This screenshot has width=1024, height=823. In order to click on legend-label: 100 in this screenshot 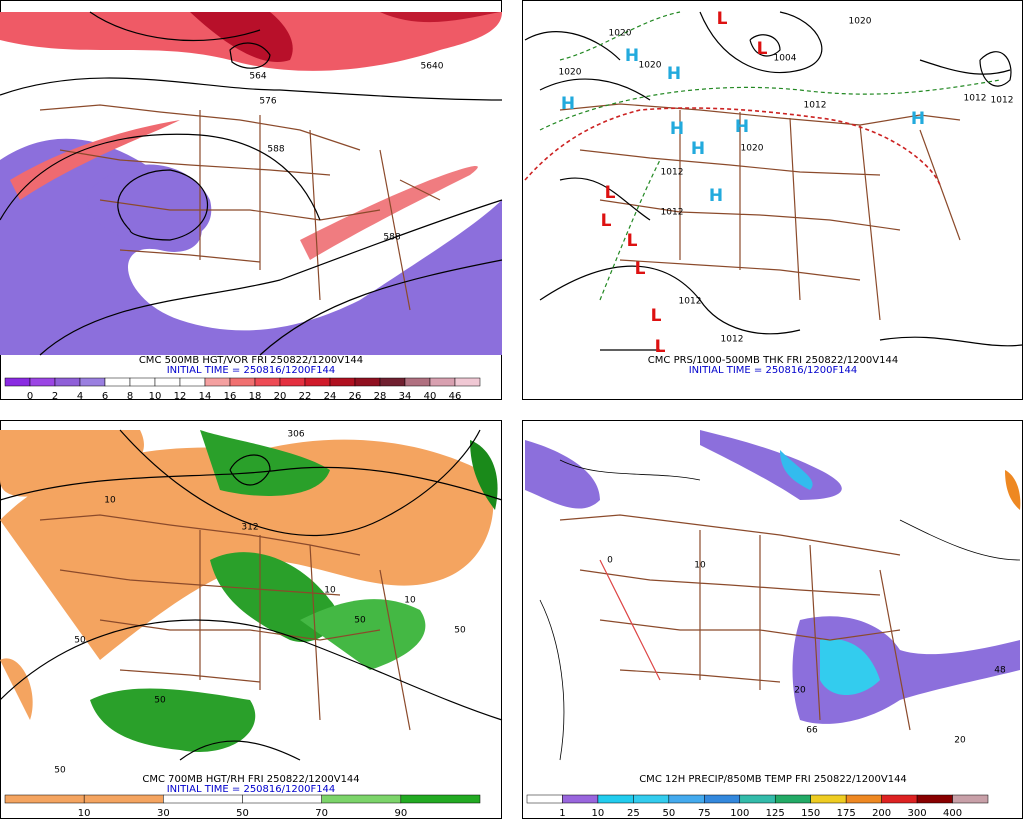, I will do `click(739, 813)`.